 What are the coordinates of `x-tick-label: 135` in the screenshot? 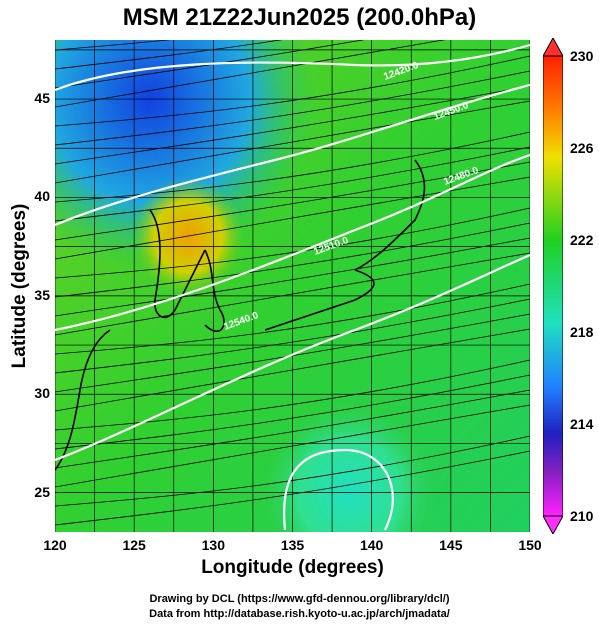 It's located at (292, 545).